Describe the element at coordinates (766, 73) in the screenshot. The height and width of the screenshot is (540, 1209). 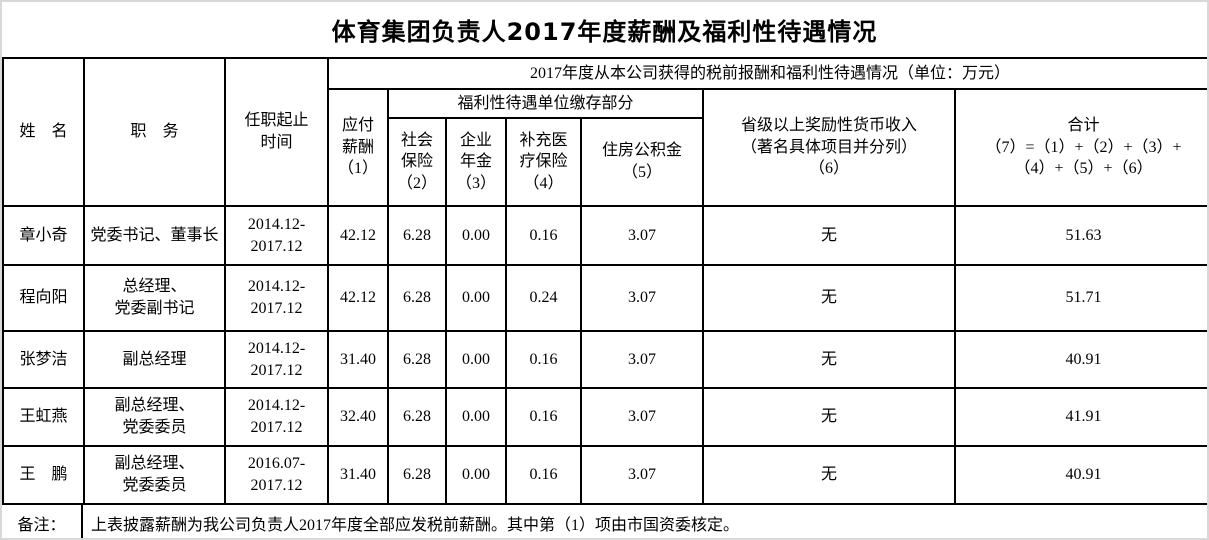
I see `header-cell-top-span: 2017年度从本公司获得的税前报酬和福利性待遇情况（单位：万元）` at that location.